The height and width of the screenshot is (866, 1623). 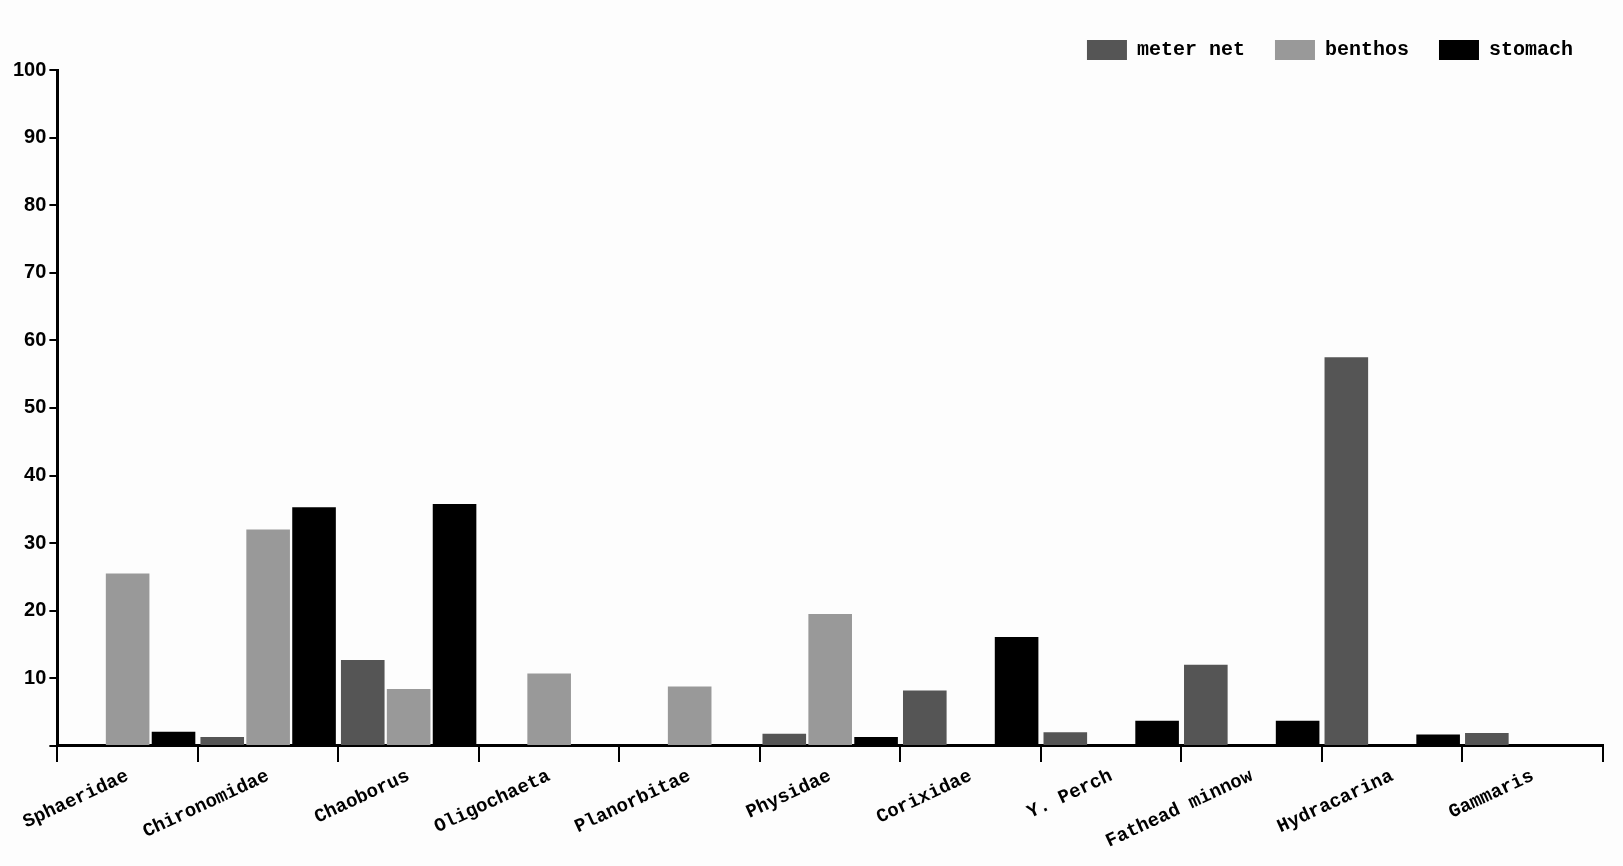 I want to click on y-tick-label: 90, so click(x=35, y=136).